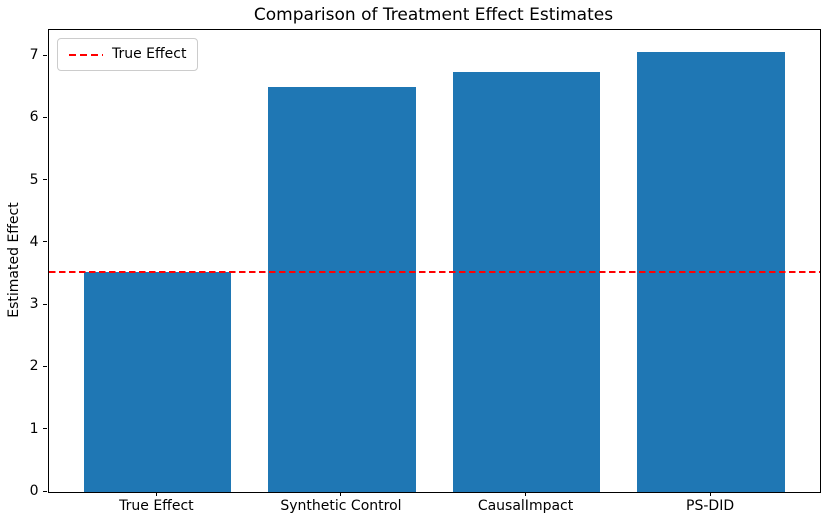 The width and height of the screenshot is (833, 526). What do you see at coordinates (341, 494) in the screenshot?
I see `x-tick-mark-synthetic-control` at bounding box center [341, 494].